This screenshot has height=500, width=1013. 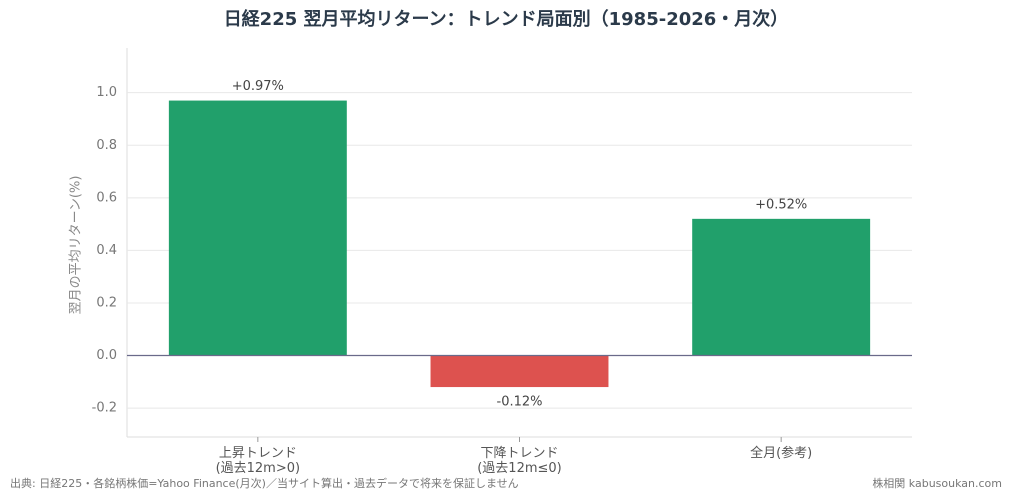 What do you see at coordinates (106, 250) in the screenshot?
I see `y-tick-label: 0.4` at bounding box center [106, 250].